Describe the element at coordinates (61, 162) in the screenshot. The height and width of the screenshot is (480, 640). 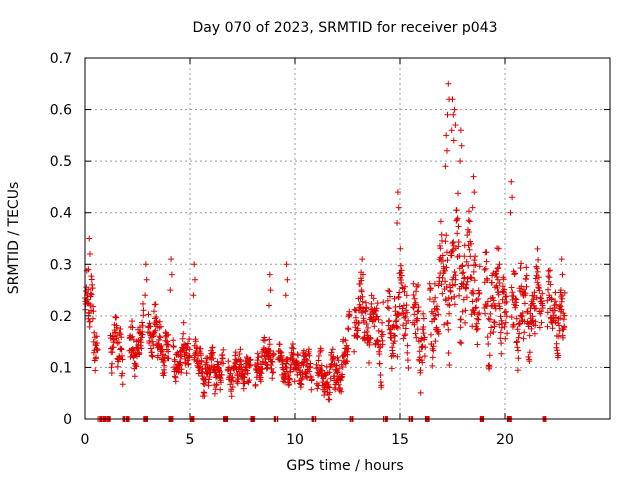
I see `y-tick-label: 0.5` at that location.